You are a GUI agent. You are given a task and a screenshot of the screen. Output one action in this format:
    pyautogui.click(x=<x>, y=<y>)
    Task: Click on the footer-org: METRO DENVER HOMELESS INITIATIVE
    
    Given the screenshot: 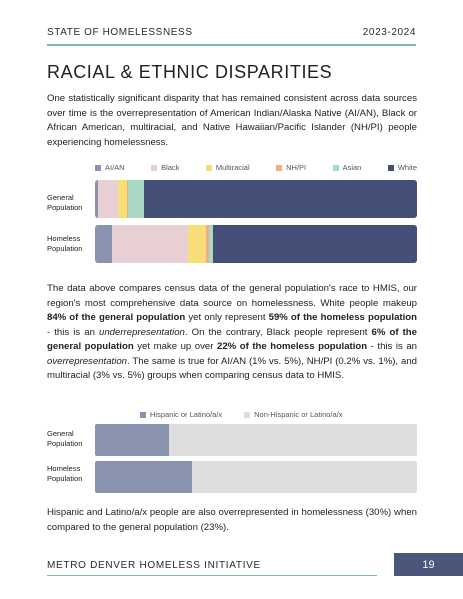 What is the action you would take?
    pyautogui.click(x=154, y=565)
    